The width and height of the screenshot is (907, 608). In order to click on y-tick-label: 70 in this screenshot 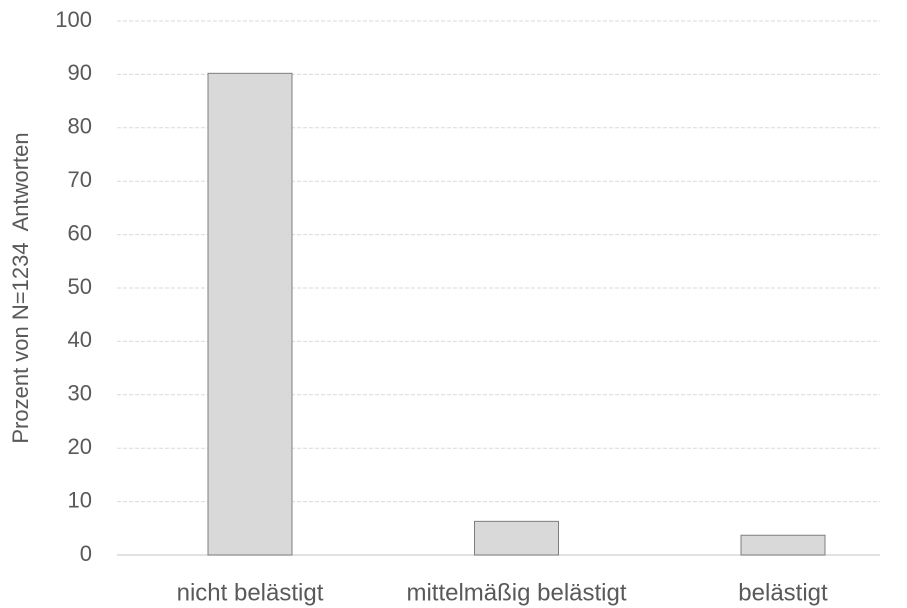, I will do `click(80, 179)`.